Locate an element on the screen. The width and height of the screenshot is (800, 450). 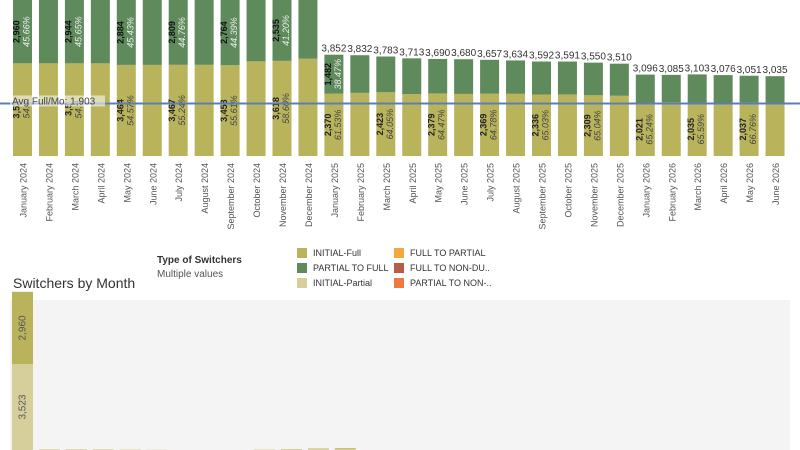
legend-filter-value: Multiple values is located at coordinates (190, 274).